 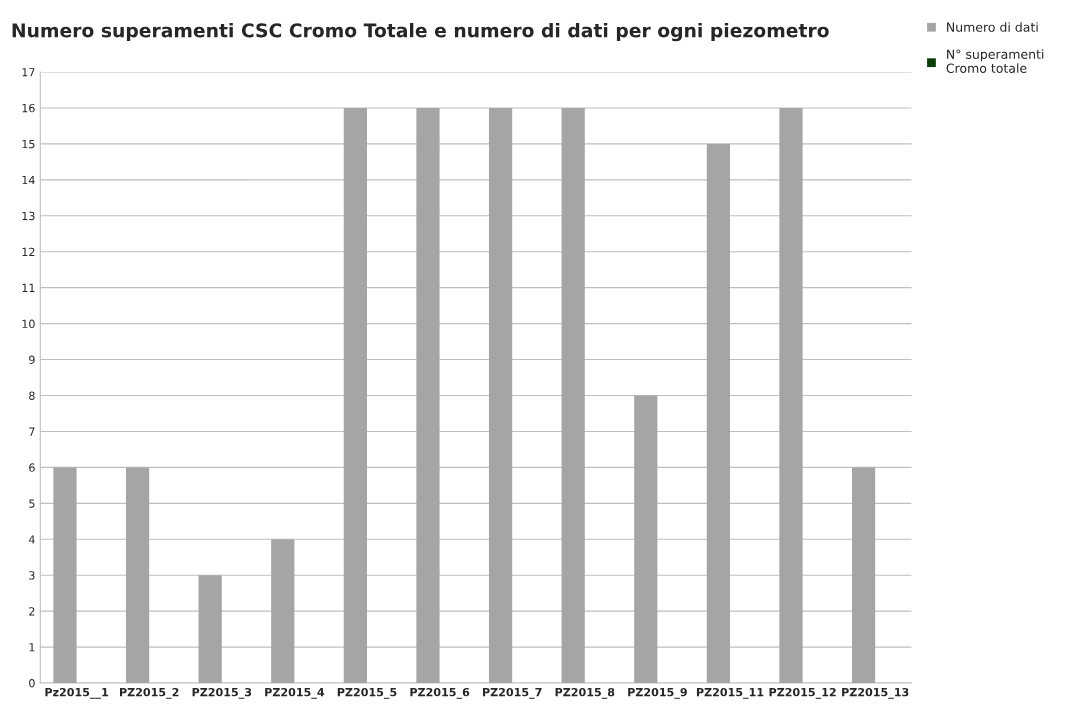 What do you see at coordinates (995, 61) in the screenshot?
I see `legend-label: N° superamenti Cromo totale` at bounding box center [995, 61].